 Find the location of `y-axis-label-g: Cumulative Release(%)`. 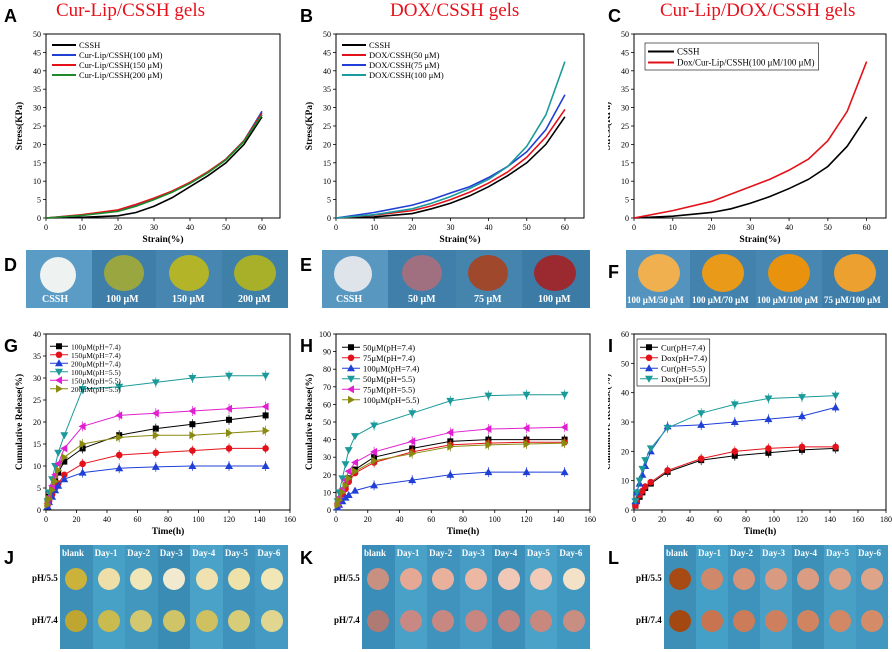

y-axis-label-g: Cumulative Release(%) is located at coordinates (19, 422).